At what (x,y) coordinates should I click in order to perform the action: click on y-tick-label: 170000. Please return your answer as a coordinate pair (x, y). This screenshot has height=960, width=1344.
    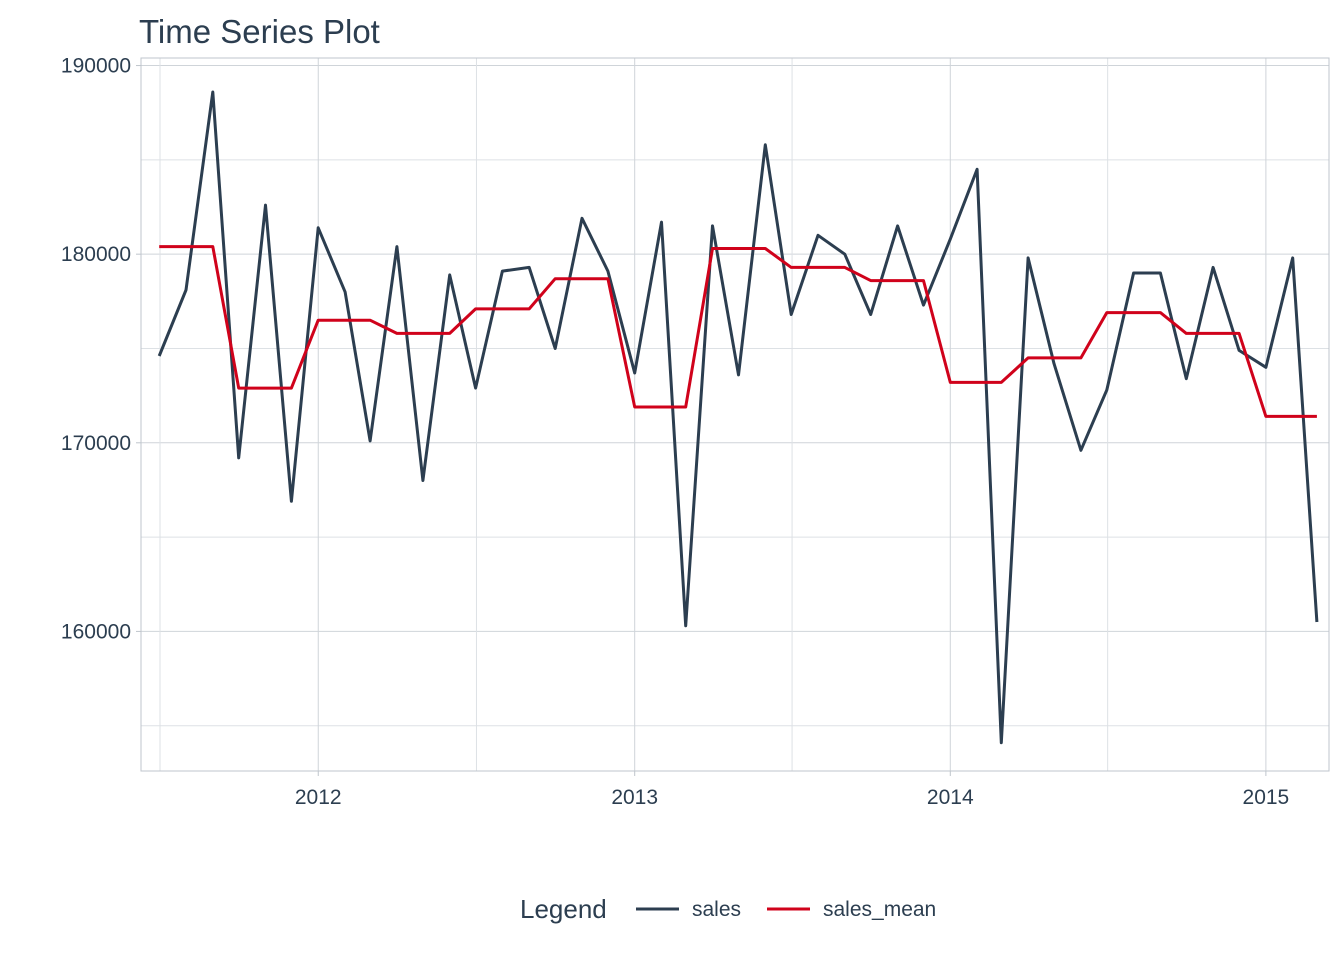
    Looking at the image, I should click on (96, 443).